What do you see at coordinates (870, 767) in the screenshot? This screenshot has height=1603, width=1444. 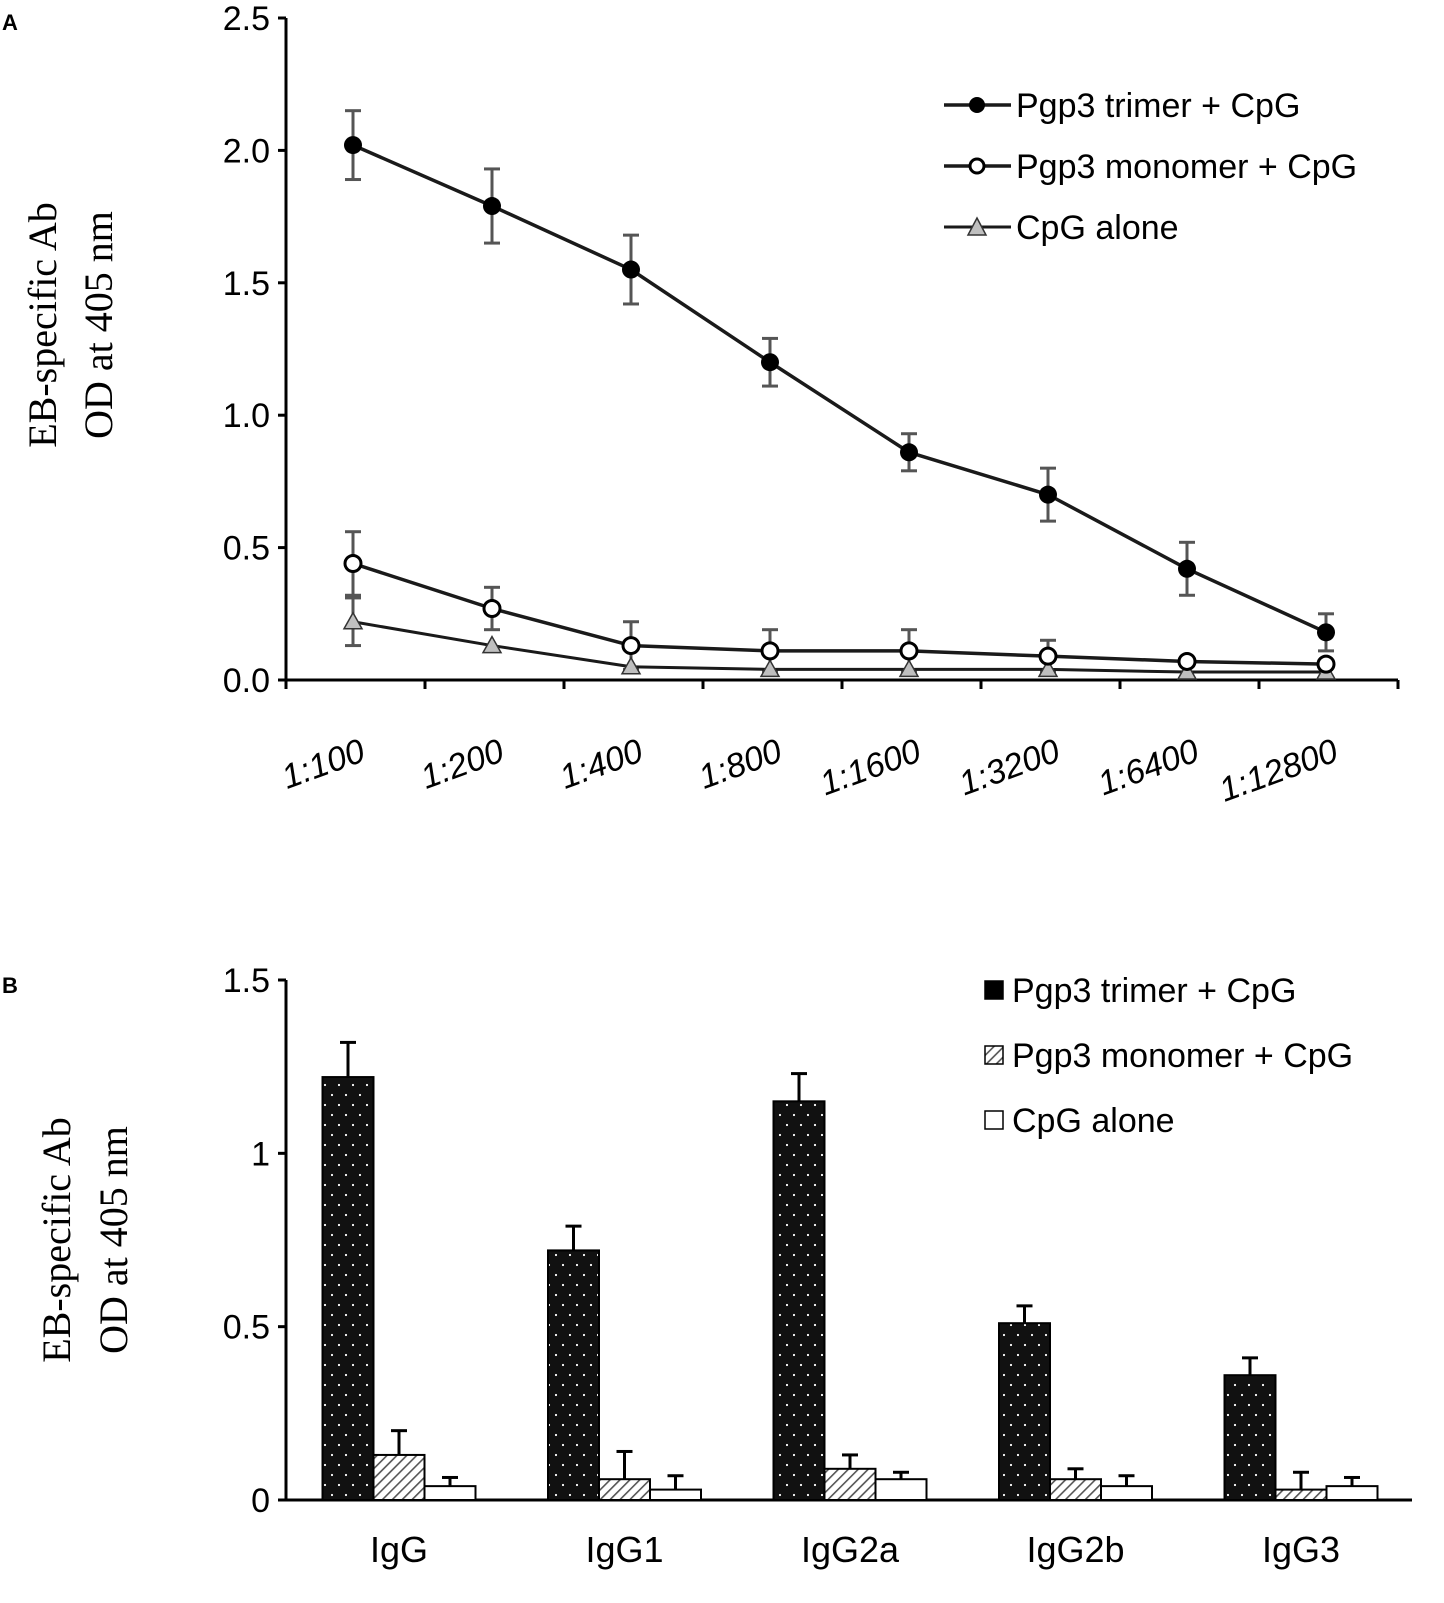 I see `a-xtick-label: 1:1600` at bounding box center [870, 767].